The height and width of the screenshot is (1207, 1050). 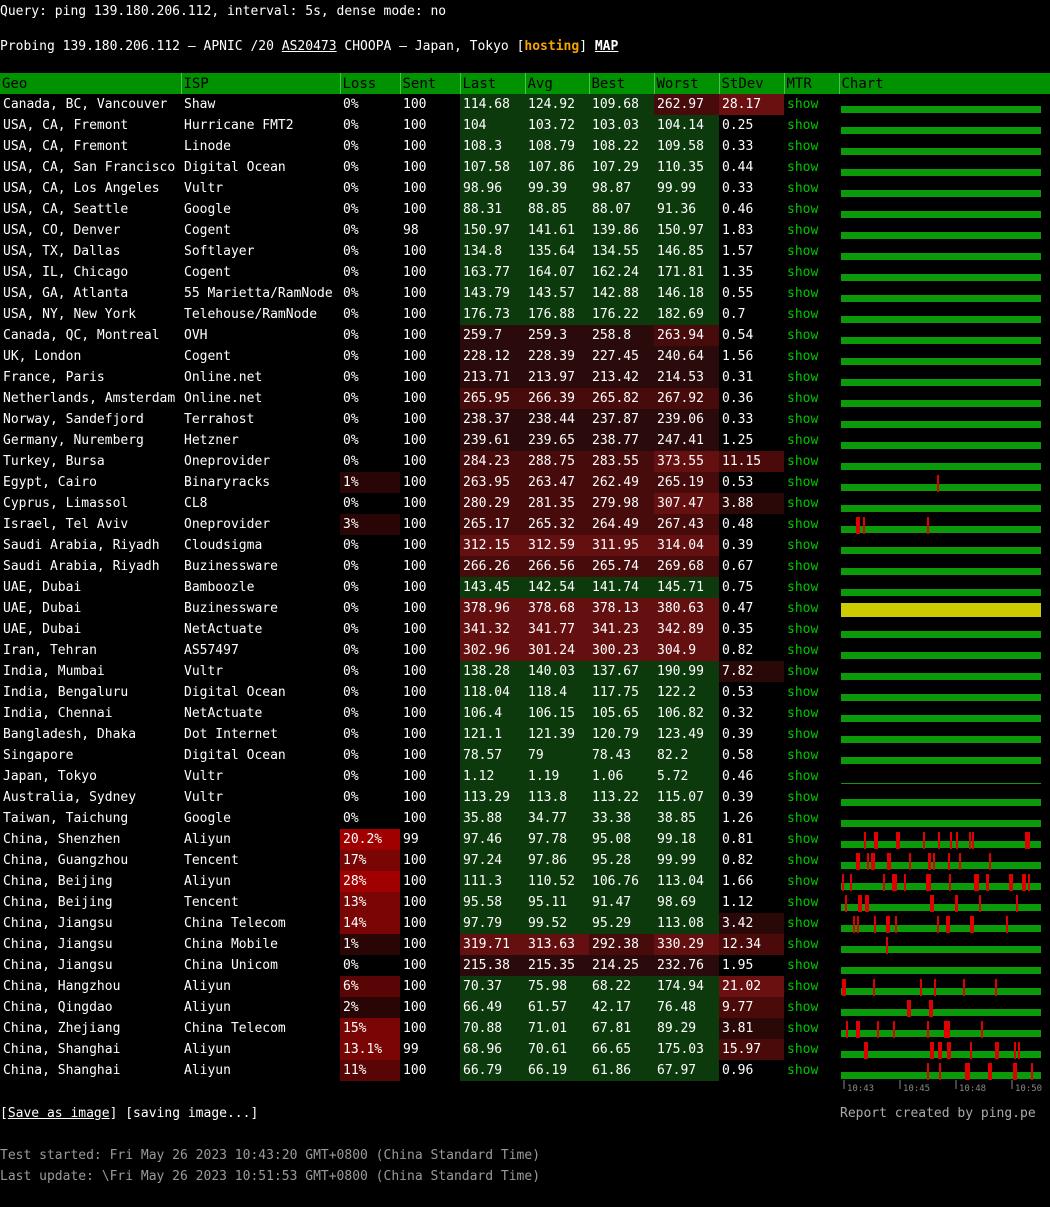 I want to click on cell-geo: Canada, QC, Montreal, so click(x=81, y=335).